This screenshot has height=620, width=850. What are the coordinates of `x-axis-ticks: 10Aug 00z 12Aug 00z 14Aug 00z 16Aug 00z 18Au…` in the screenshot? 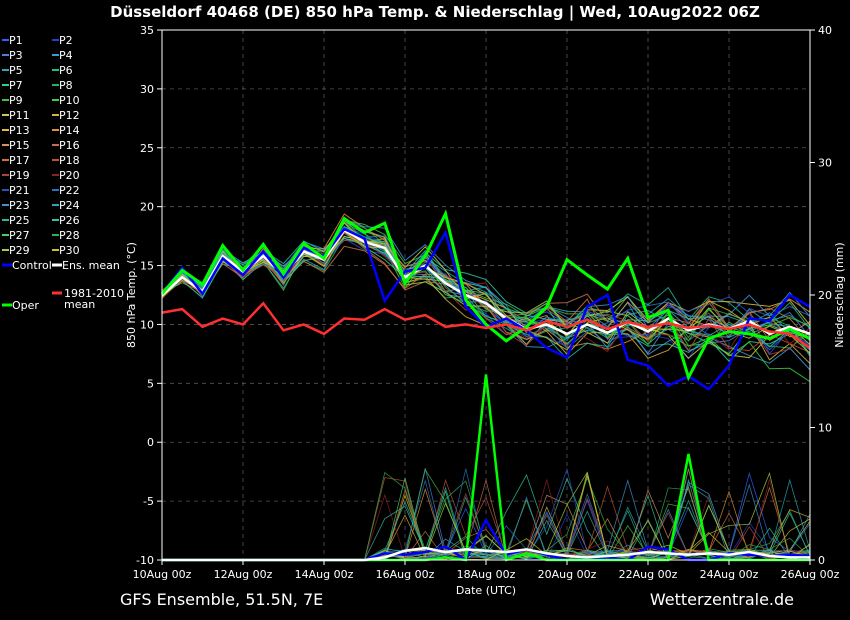 It's located at (486, 570).